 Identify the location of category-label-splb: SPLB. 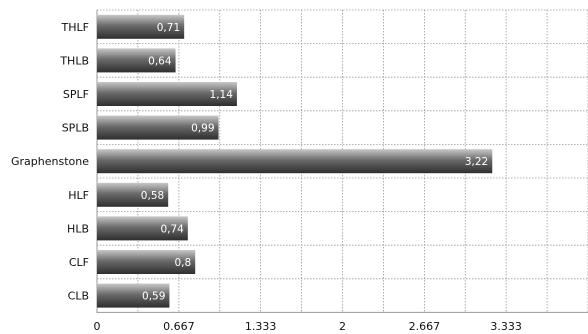
(75, 128).